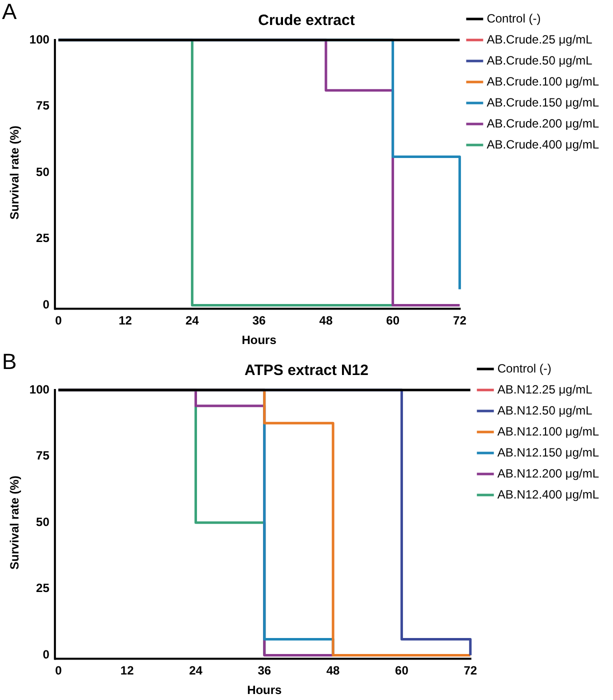 This screenshot has height=700, width=613. What do you see at coordinates (548, 473) in the screenshot?
I see `legend-label: AB.N12.200 μg/mL` at bounding box center [548, 473].